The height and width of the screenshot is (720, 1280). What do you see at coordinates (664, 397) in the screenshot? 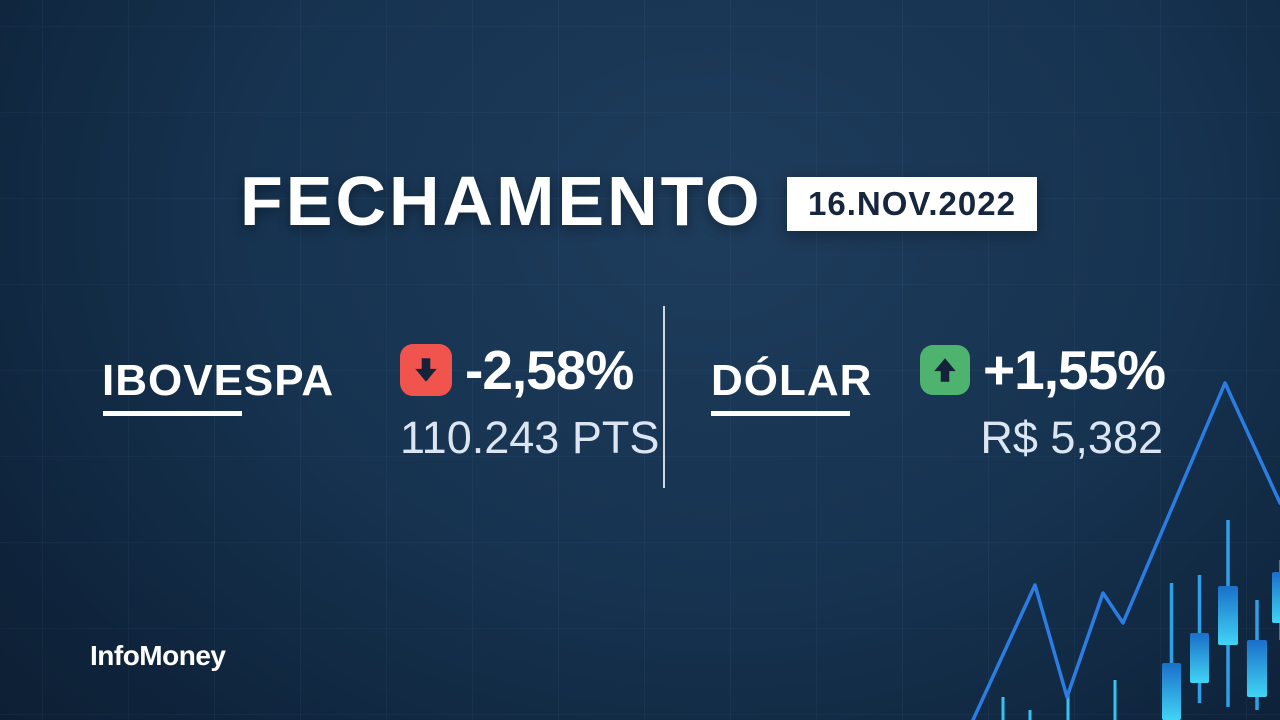
I see `section-divider` at bounding box center [664, 397].